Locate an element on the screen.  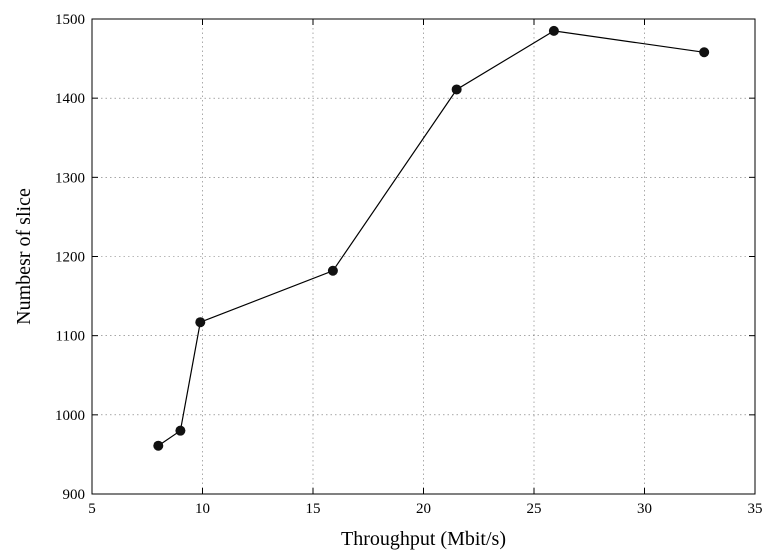
y-tick-labels: 900 1000 1100 1200 1300 1400 1500 is located at coordinates (70, 257).